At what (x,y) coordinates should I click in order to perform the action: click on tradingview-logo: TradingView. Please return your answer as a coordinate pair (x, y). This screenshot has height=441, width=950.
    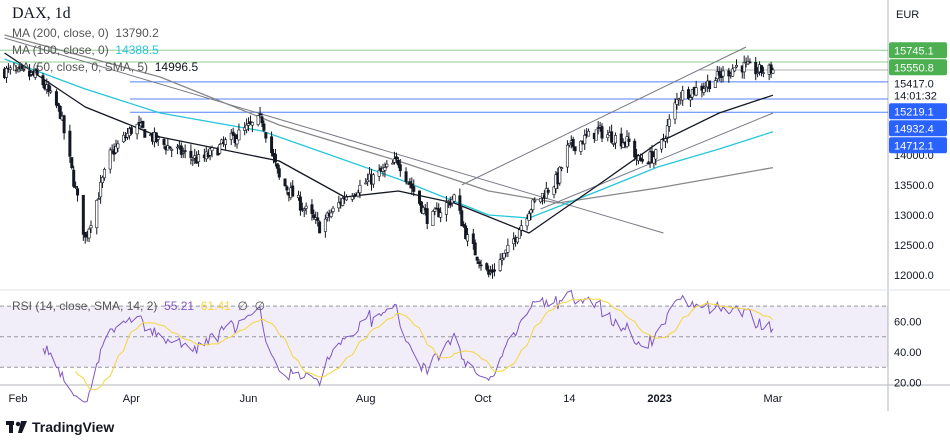
    Looking at the image, I should click on (60, 427).